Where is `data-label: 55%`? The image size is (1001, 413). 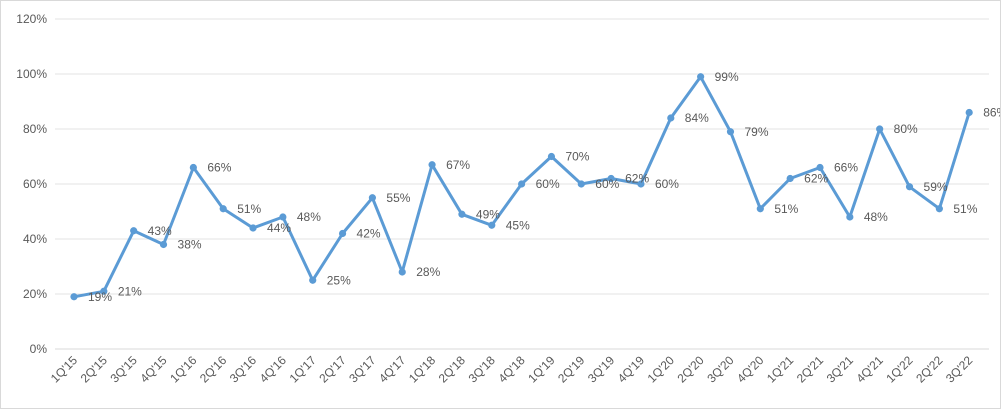 data-label: 55% is located at coordinates (398, 198).